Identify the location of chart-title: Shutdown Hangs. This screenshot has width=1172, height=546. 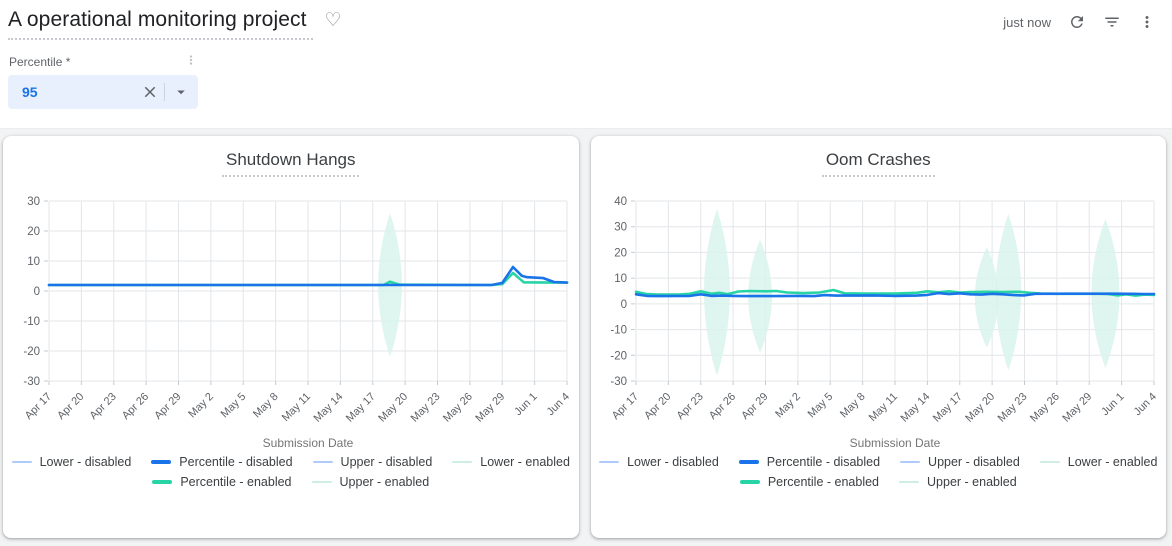
(291, 163).